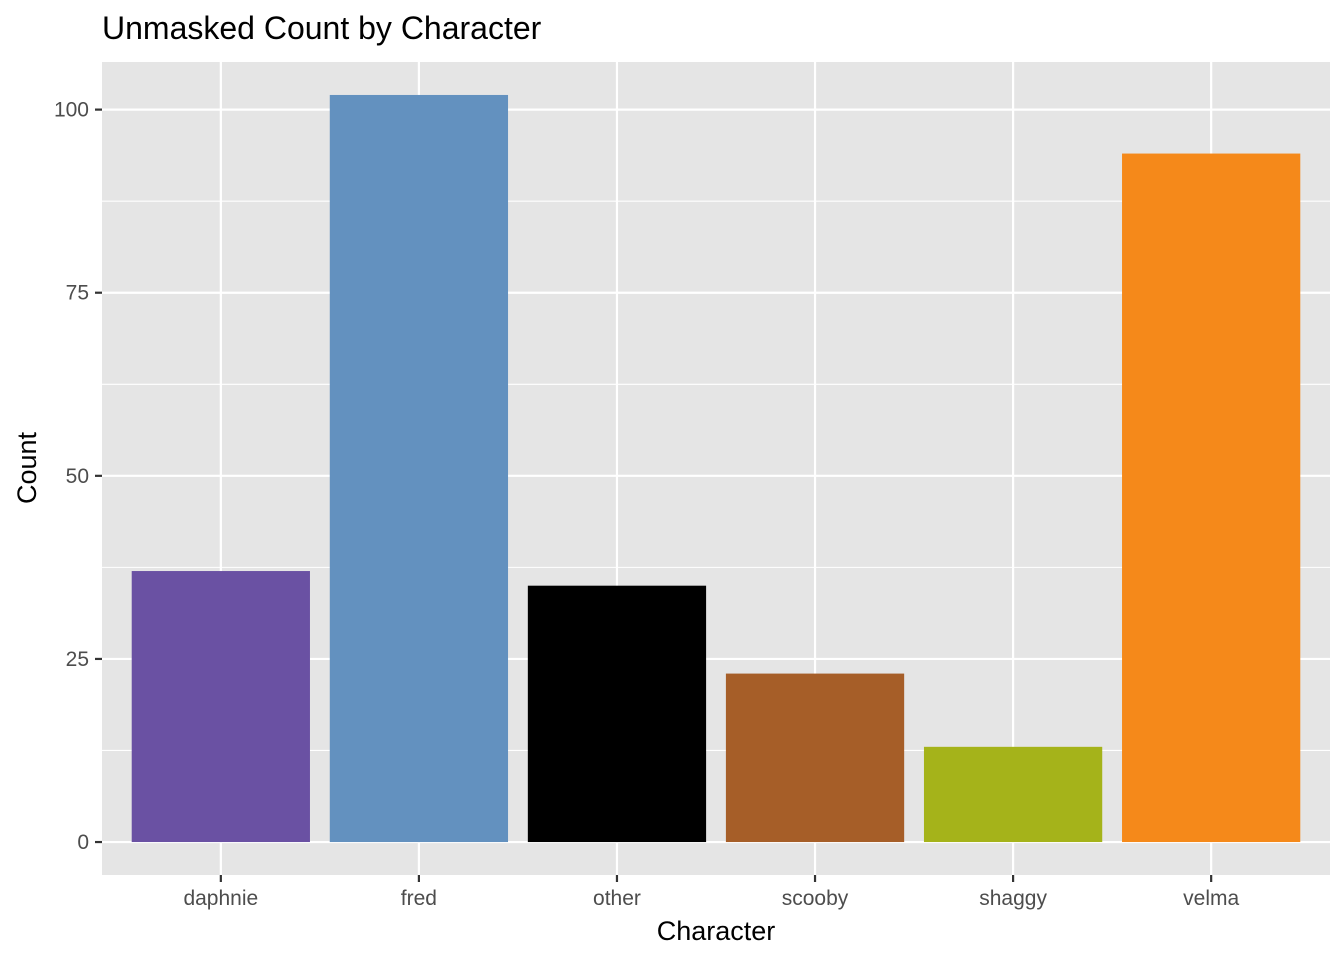 The width and height of the screenshot is (1344, 960). Describe the element at coordinates (71, 110) in the screenshot. I see `y-tick-label: 100` at that location.